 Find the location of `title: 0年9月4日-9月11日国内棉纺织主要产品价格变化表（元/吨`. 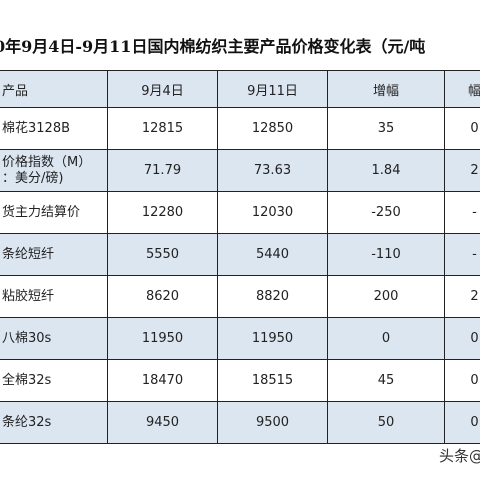

title: 0年9月4日-9月11日国内棉纺织主要产品价格变化表（元/吨 is located at coordinates (213, 46).